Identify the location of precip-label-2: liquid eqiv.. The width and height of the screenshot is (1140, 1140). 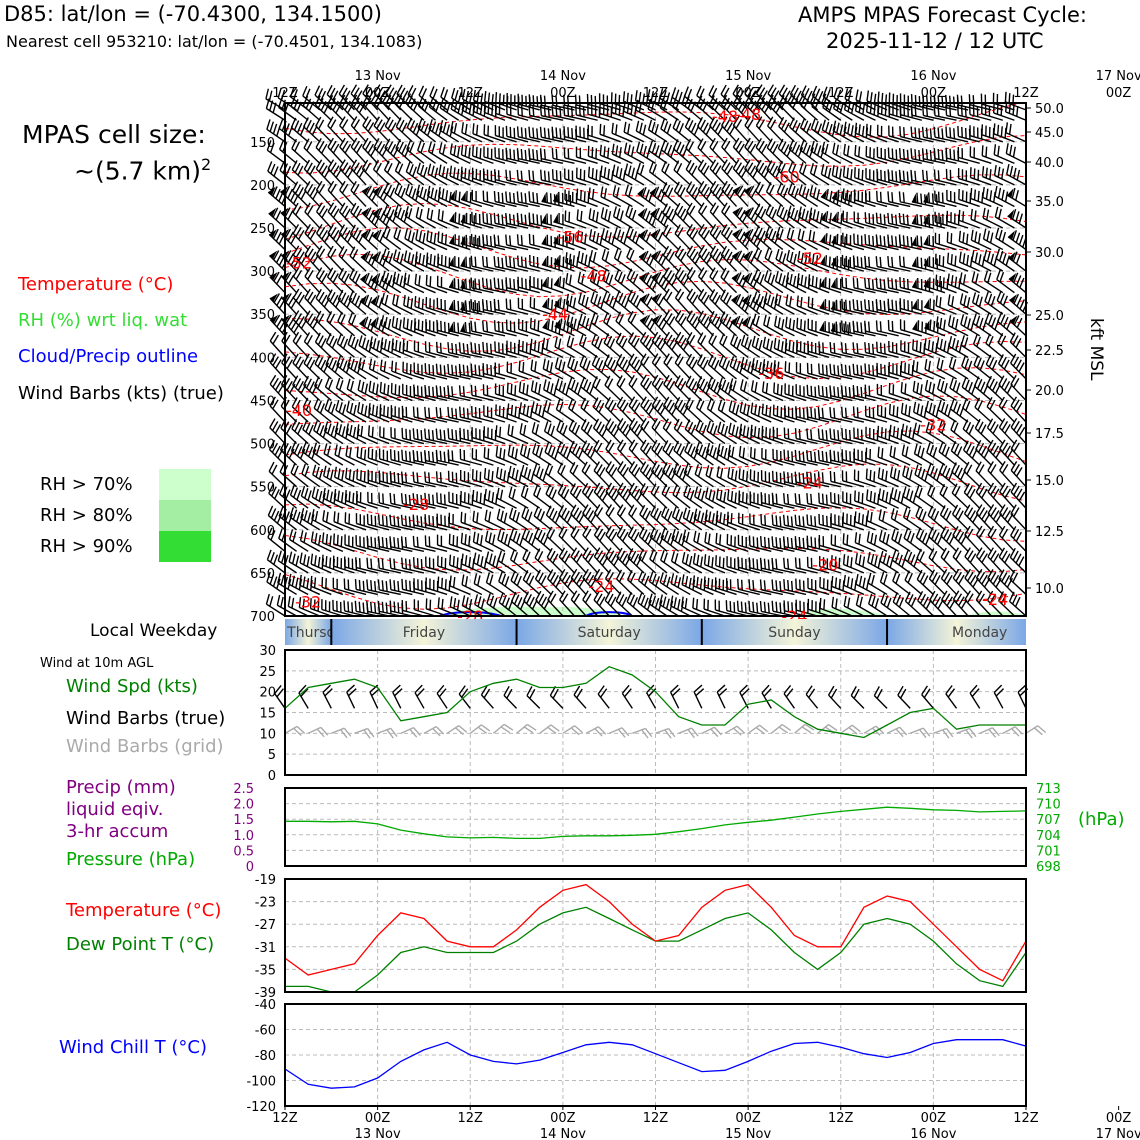
(115, 809).